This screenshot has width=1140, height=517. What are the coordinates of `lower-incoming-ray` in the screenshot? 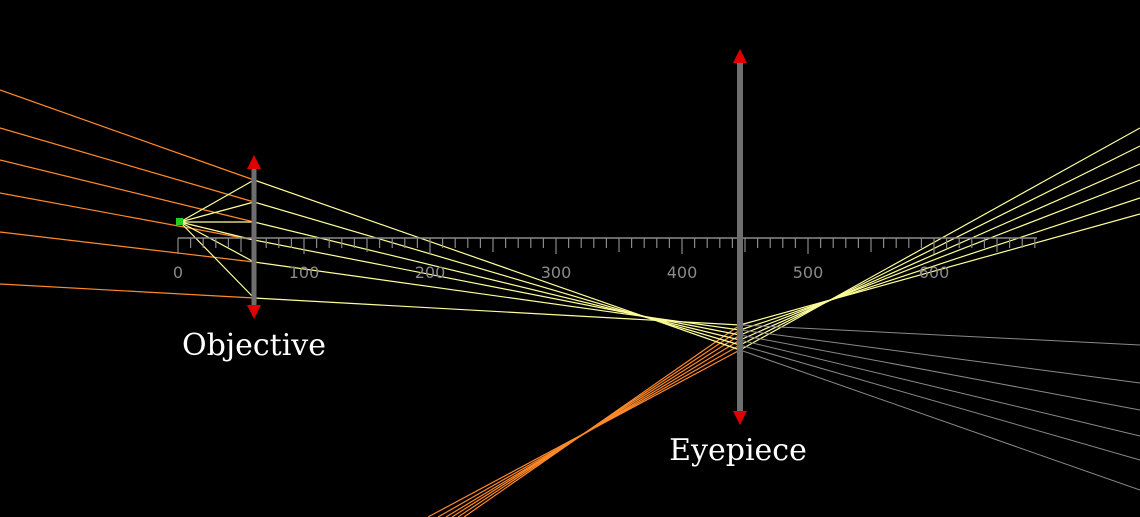 It's located at (602, 420).